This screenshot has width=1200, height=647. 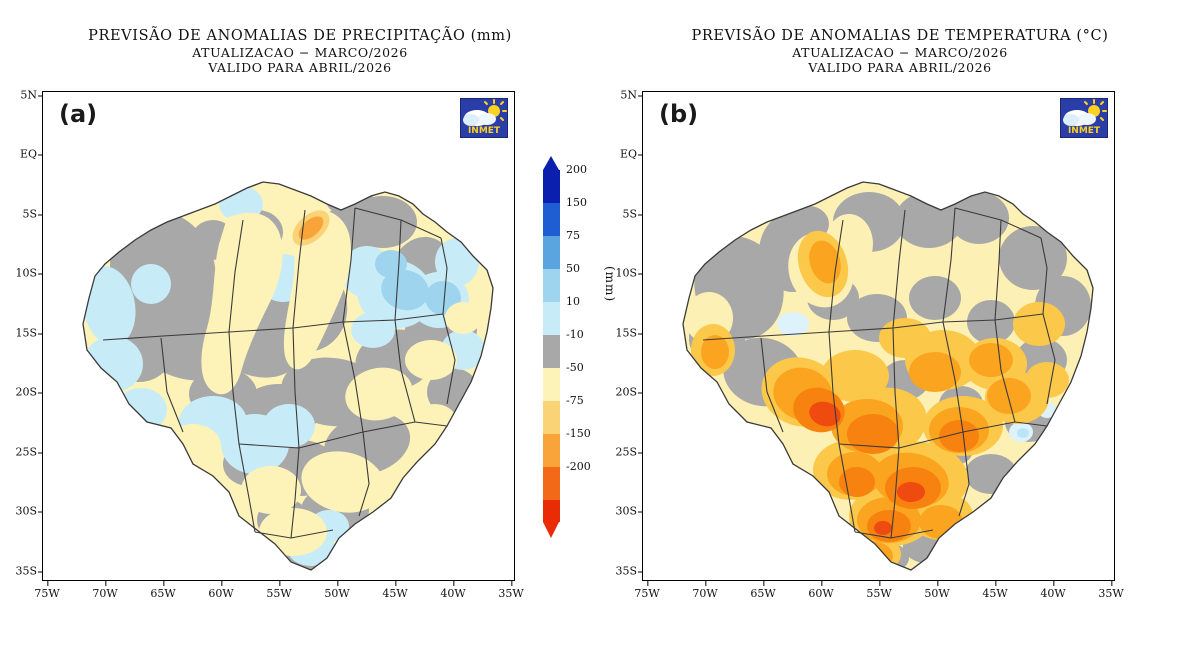 What do you see at coordinates (576, 169) in the screenshot?
I see `colorbar-left-label-0: 200` at bounding box center [576, 169].